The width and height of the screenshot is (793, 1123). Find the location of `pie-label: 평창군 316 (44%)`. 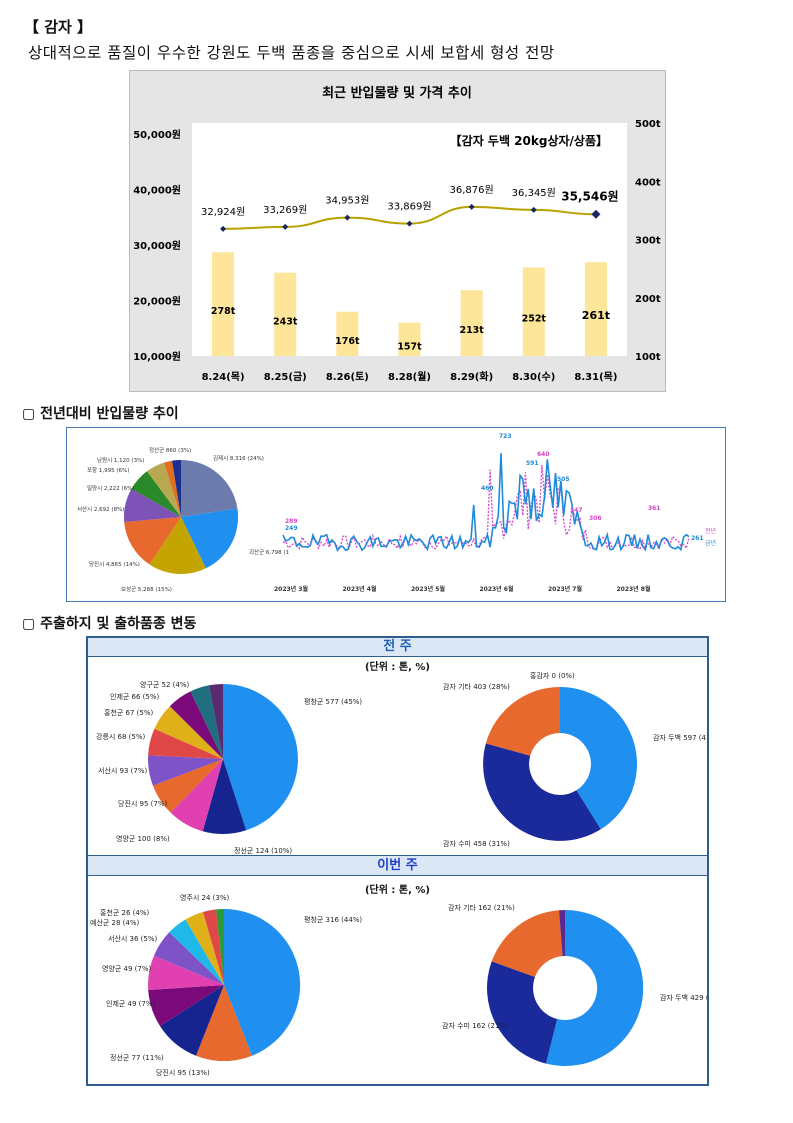

pie-label: 평창군 316 (44%) is located at coordinates (333, 919).